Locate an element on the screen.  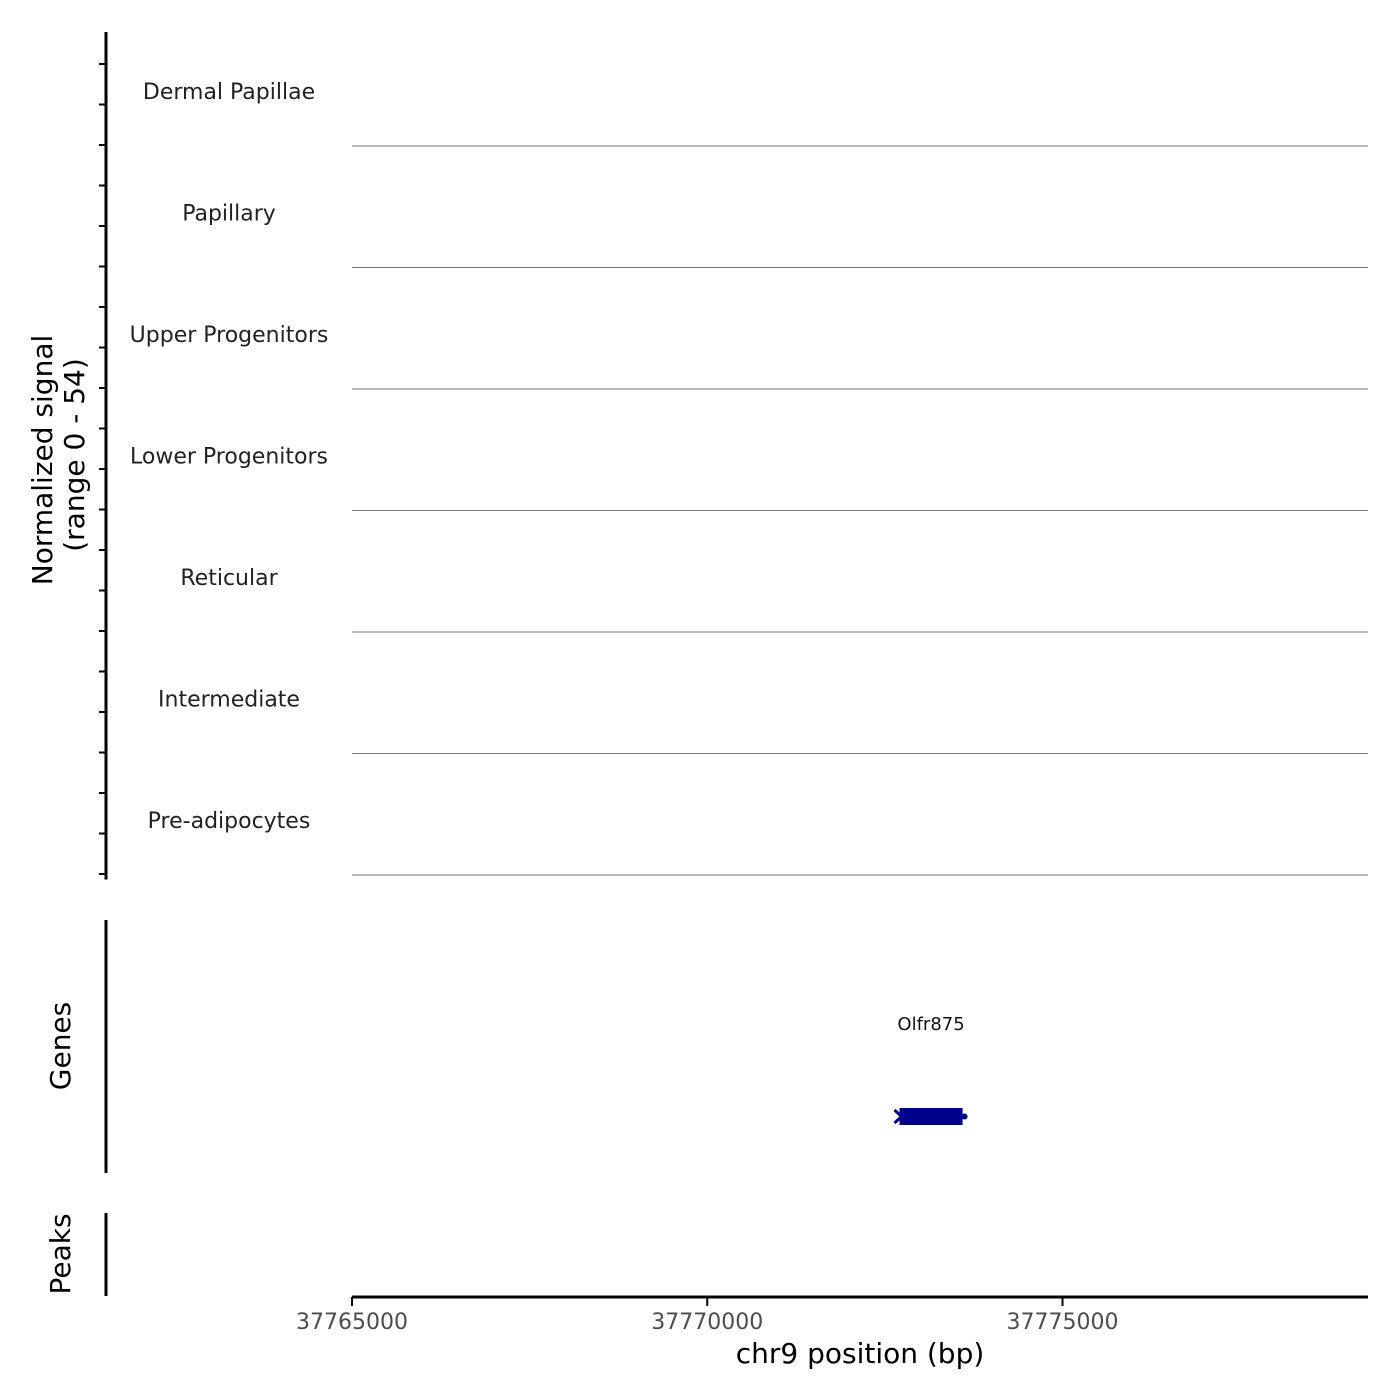
gene-olfr875: Olfr875 is located at coordinates (930, 1069).